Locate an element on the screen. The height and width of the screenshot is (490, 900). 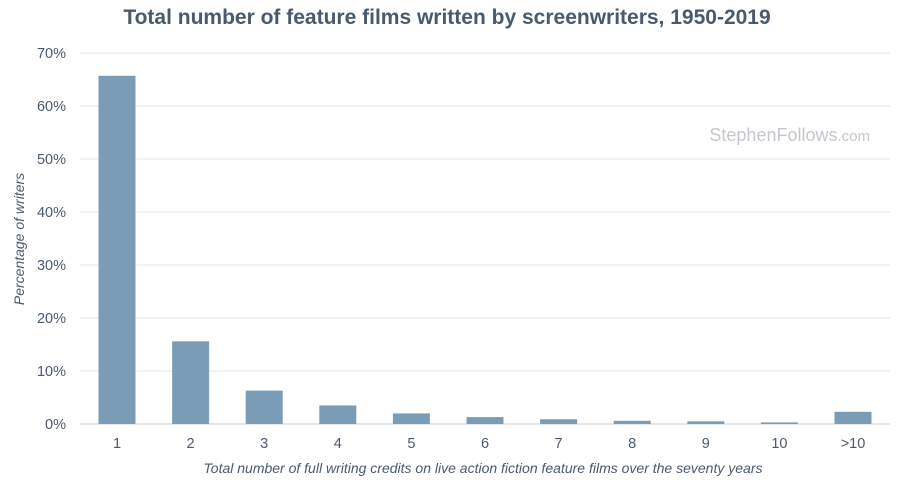
x-tick-label: 9 is located at coordinates (706, 444).